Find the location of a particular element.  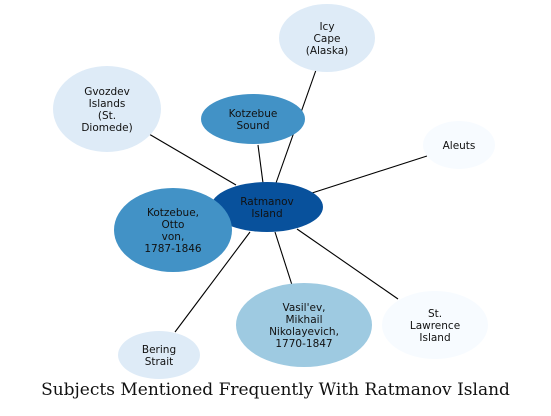

node-center-ellipse is located at coordinates (267, 207).